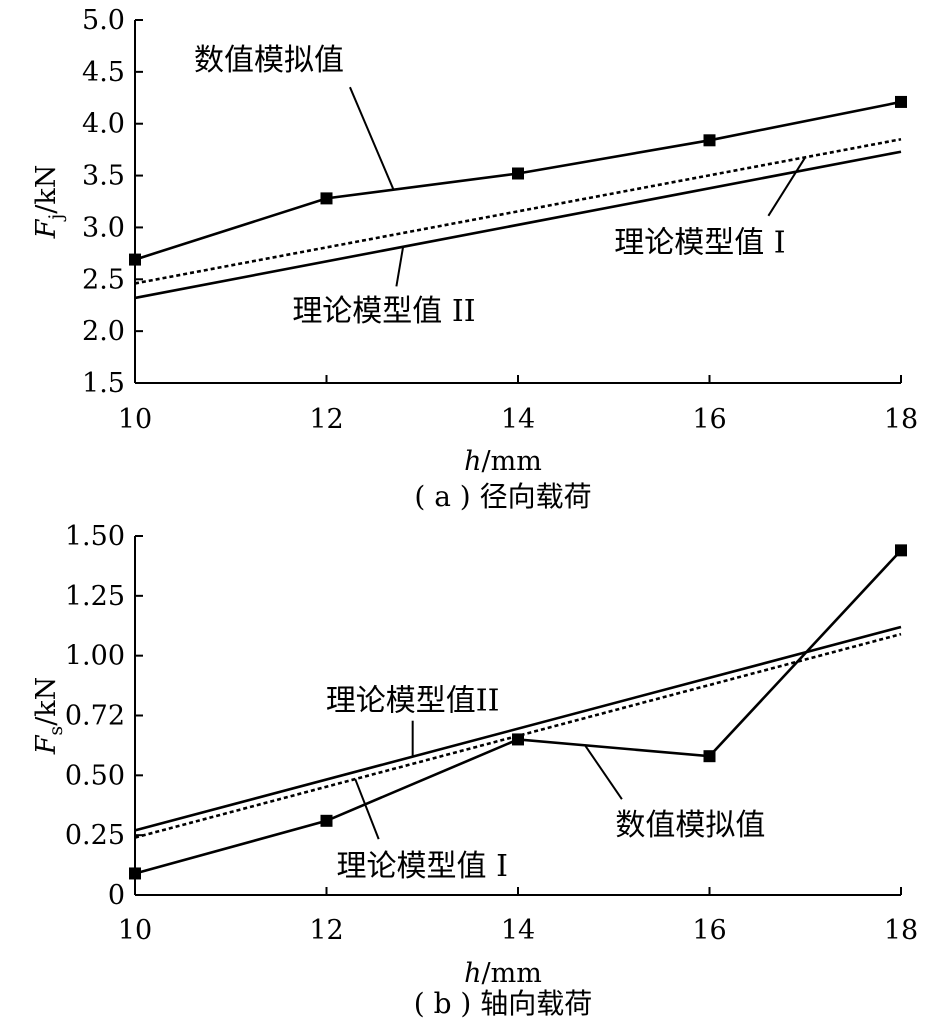 This screenshot has width=945, height=1024. Describe the element at coordinates (95, 536) in the screenshot. I see `y-tick-label: 1.50` at that location.